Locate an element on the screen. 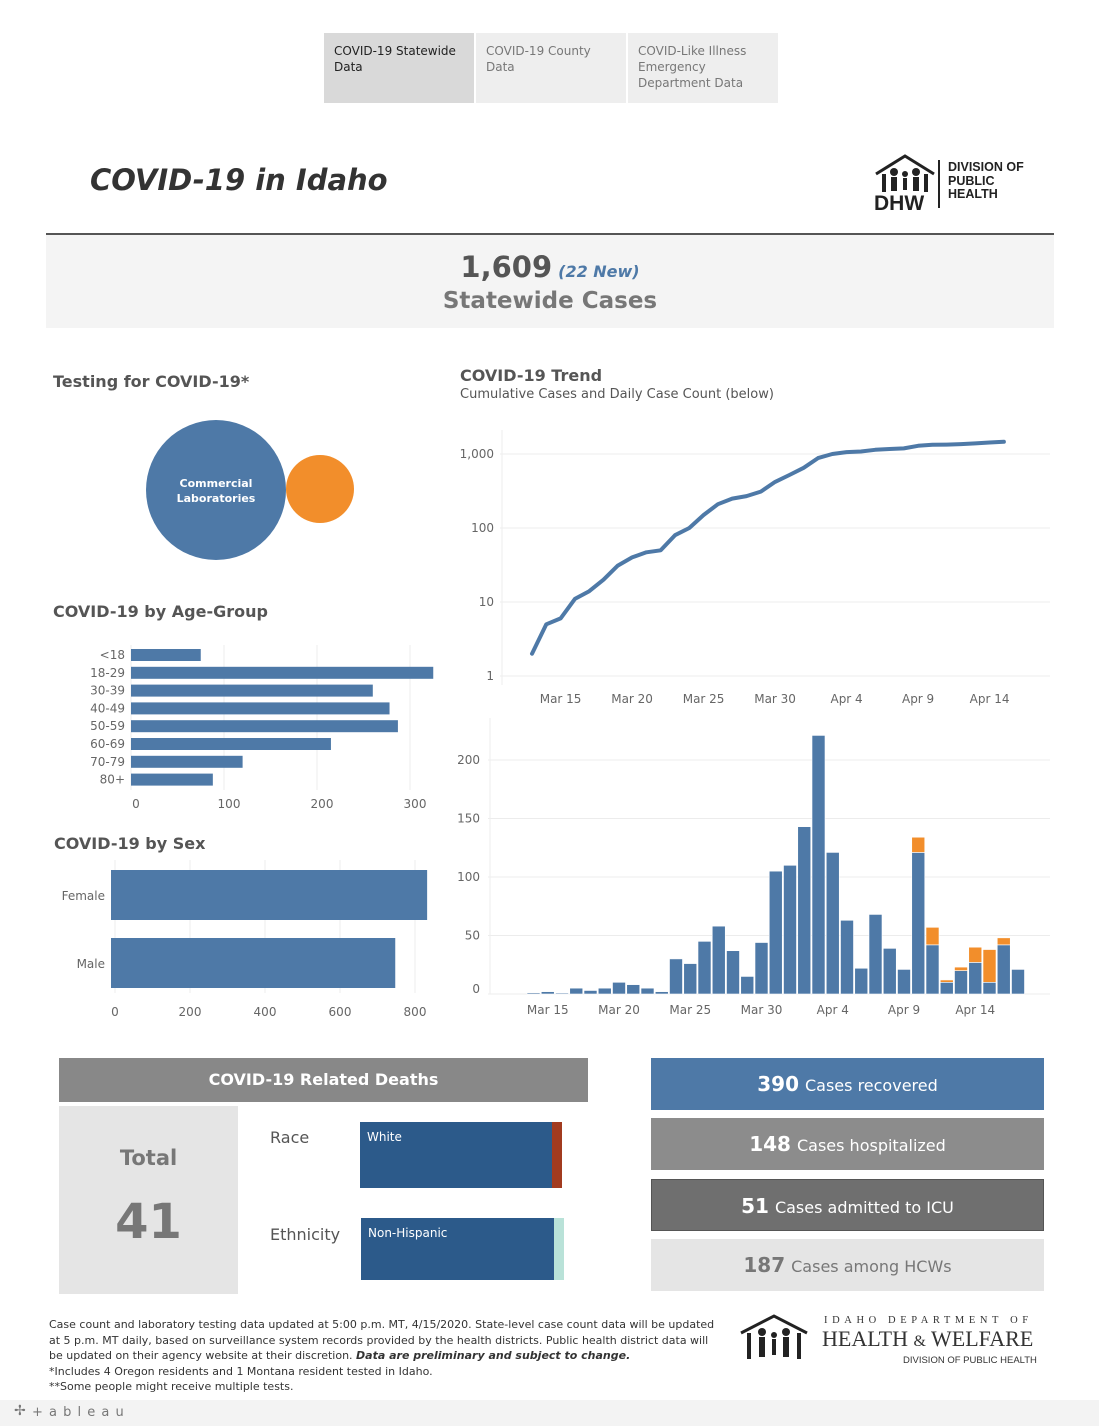 This screenshot has width=1099, height=1426. stat-value: 51 is located at coordinates (755, 1206).